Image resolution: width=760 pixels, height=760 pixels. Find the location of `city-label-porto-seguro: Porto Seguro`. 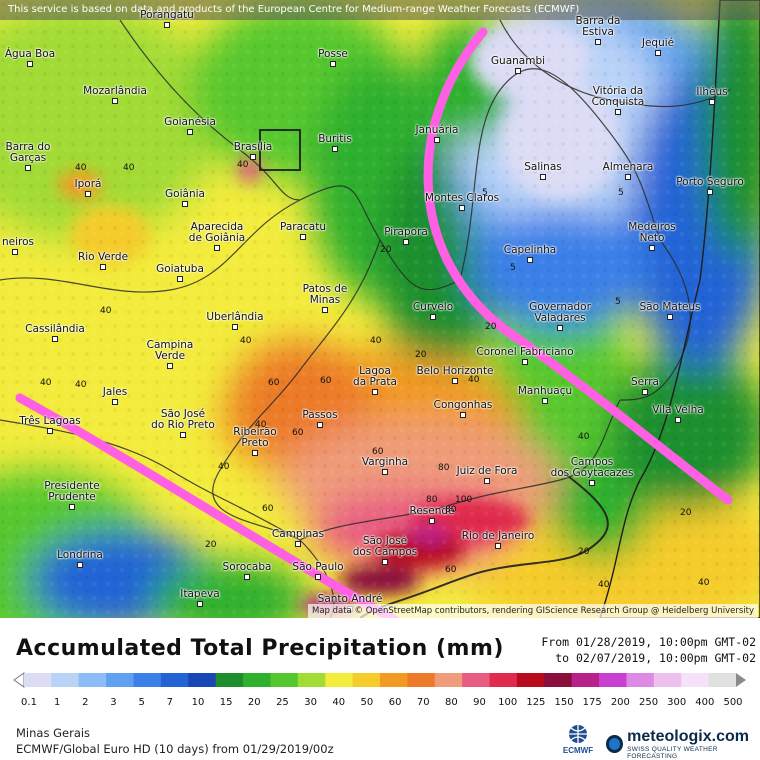

city-label-porto-seguro: Porto Seguro is located at coordinates (710, 182).